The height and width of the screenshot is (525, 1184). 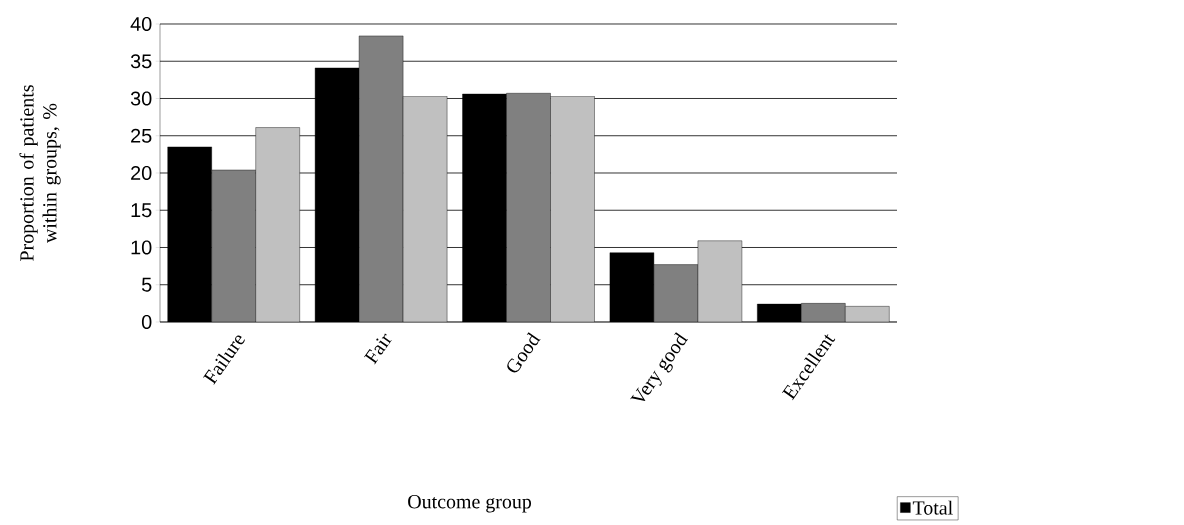 I want to click on y-tick-label: 30, so click(x=141, y=98).